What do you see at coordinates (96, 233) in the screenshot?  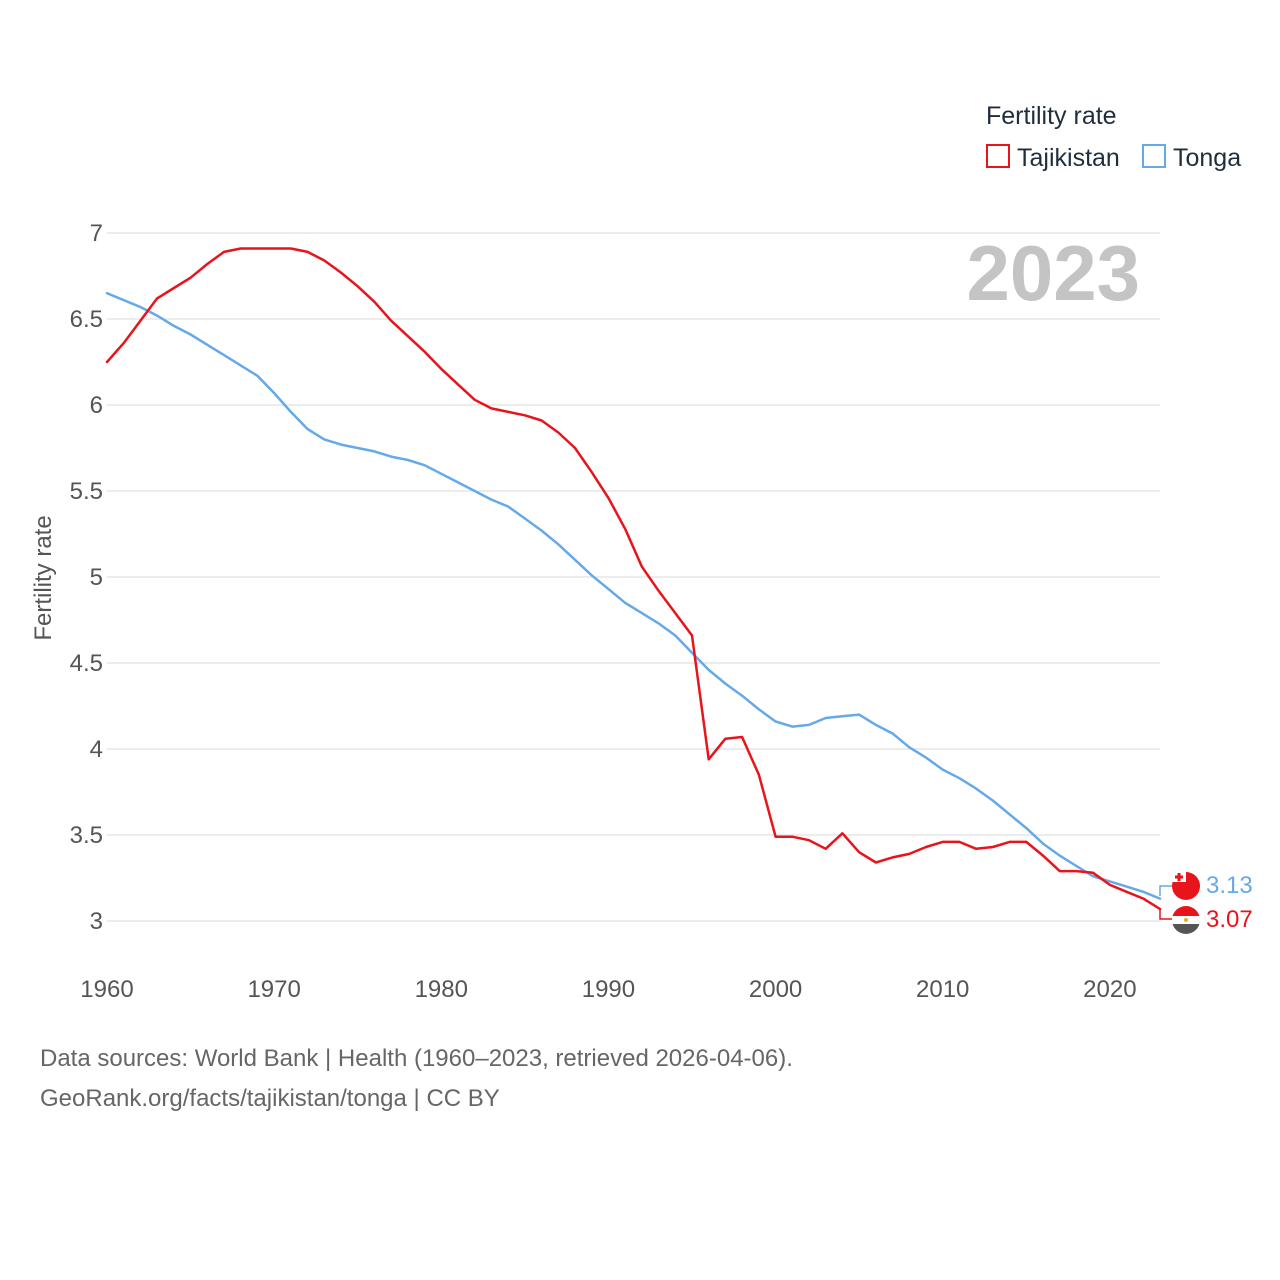 I see `y-tick-label: 7` at bounding box center [96, 233].